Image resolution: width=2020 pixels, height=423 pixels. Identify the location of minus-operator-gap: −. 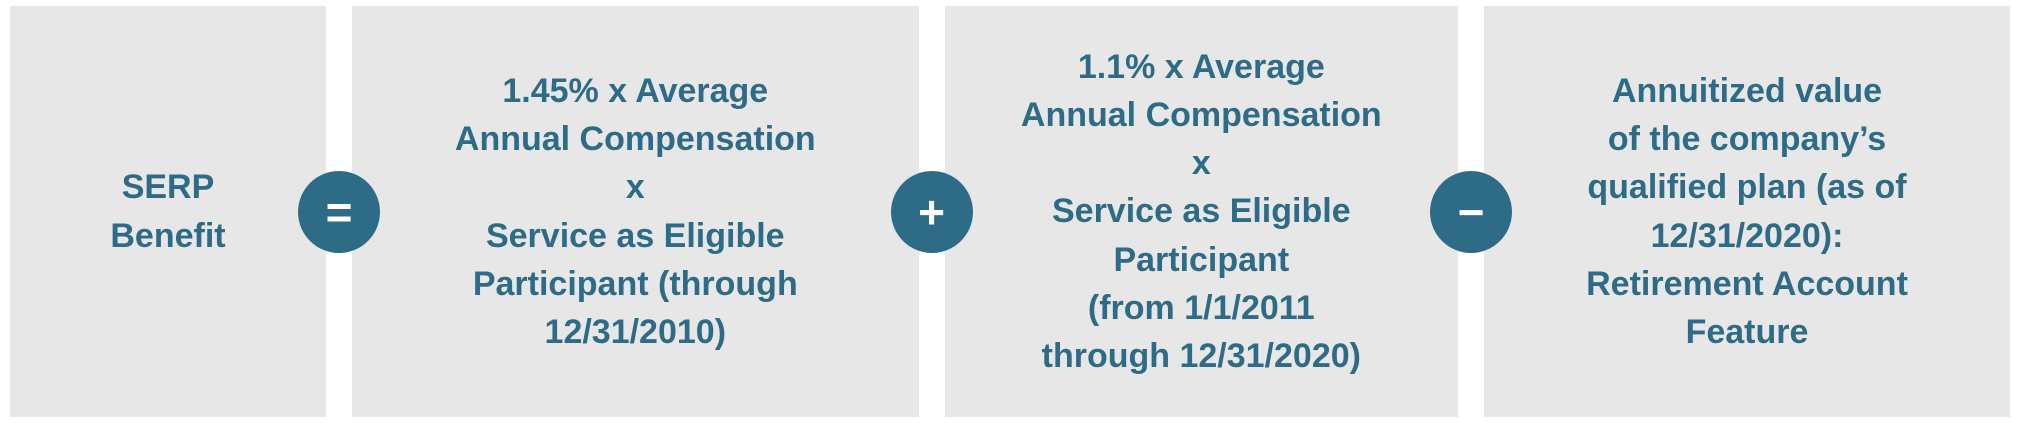
(1471, 211).